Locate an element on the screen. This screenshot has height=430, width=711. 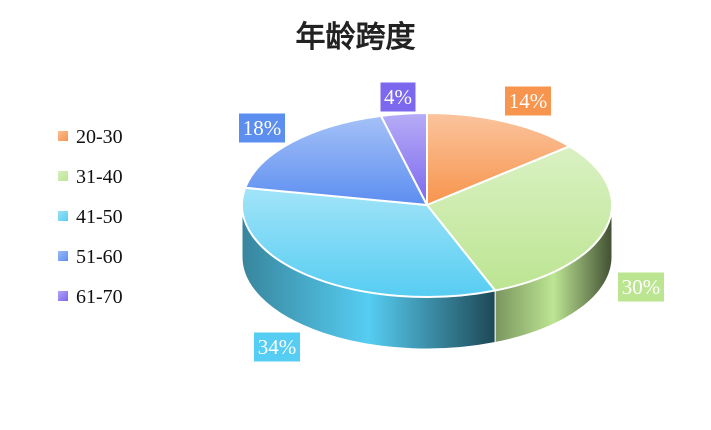
data-label-31-40: 30% is located at coordinates (641, 287).